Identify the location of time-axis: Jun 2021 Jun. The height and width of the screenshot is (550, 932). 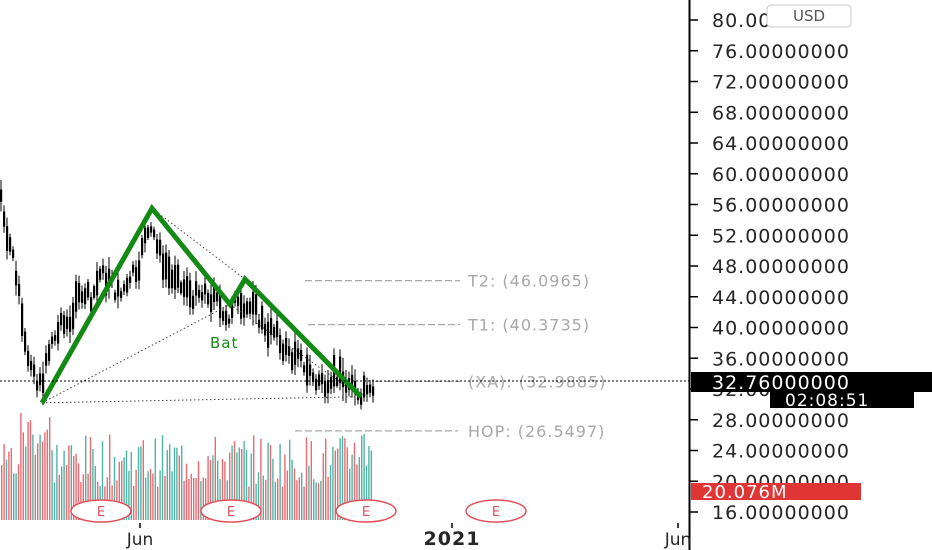
(409, 536).